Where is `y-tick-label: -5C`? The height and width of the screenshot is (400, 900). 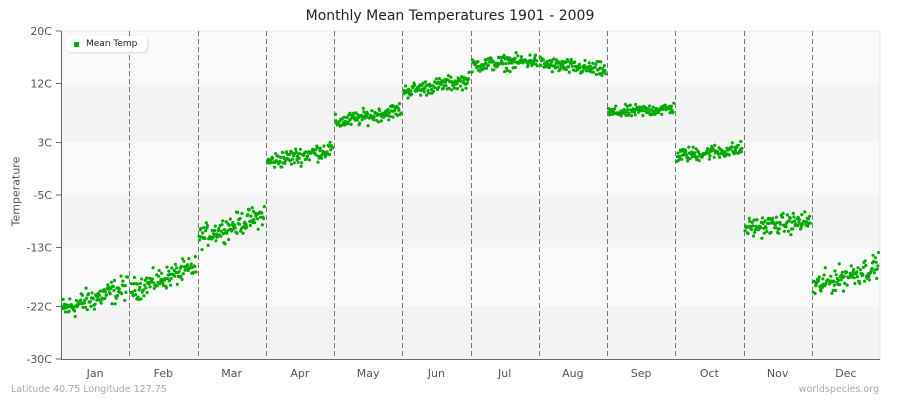
y-tick-label: -5C is located at coordinates (42, 195).